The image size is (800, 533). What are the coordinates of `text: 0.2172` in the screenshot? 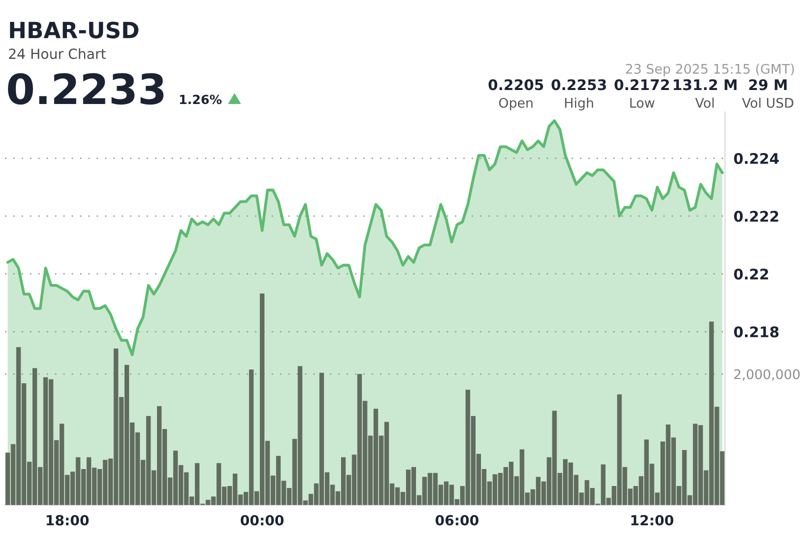 It's located at (641, 84).